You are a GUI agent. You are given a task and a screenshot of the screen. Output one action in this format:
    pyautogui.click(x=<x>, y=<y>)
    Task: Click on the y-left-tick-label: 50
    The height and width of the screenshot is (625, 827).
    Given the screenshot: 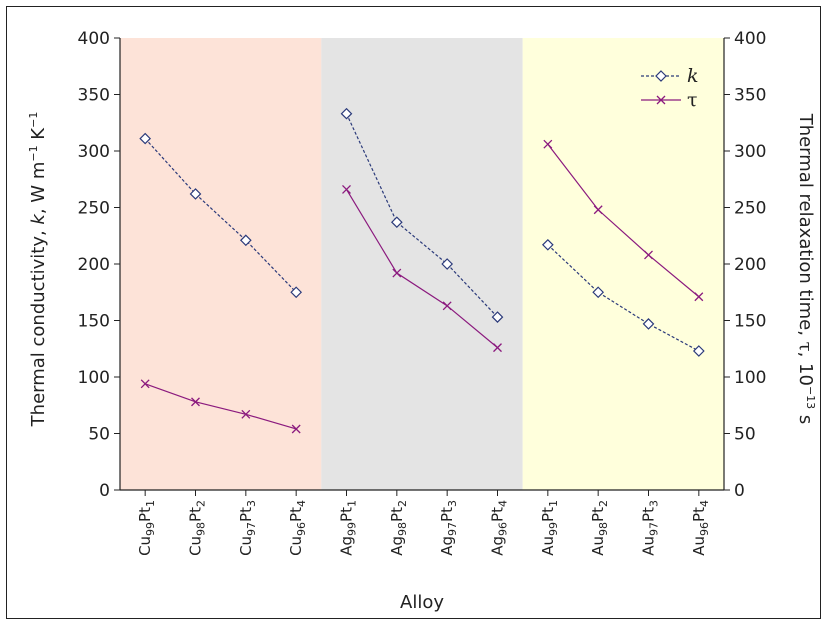 What is the action you would take?
    pyautogui.click(x=99, y=435)
    